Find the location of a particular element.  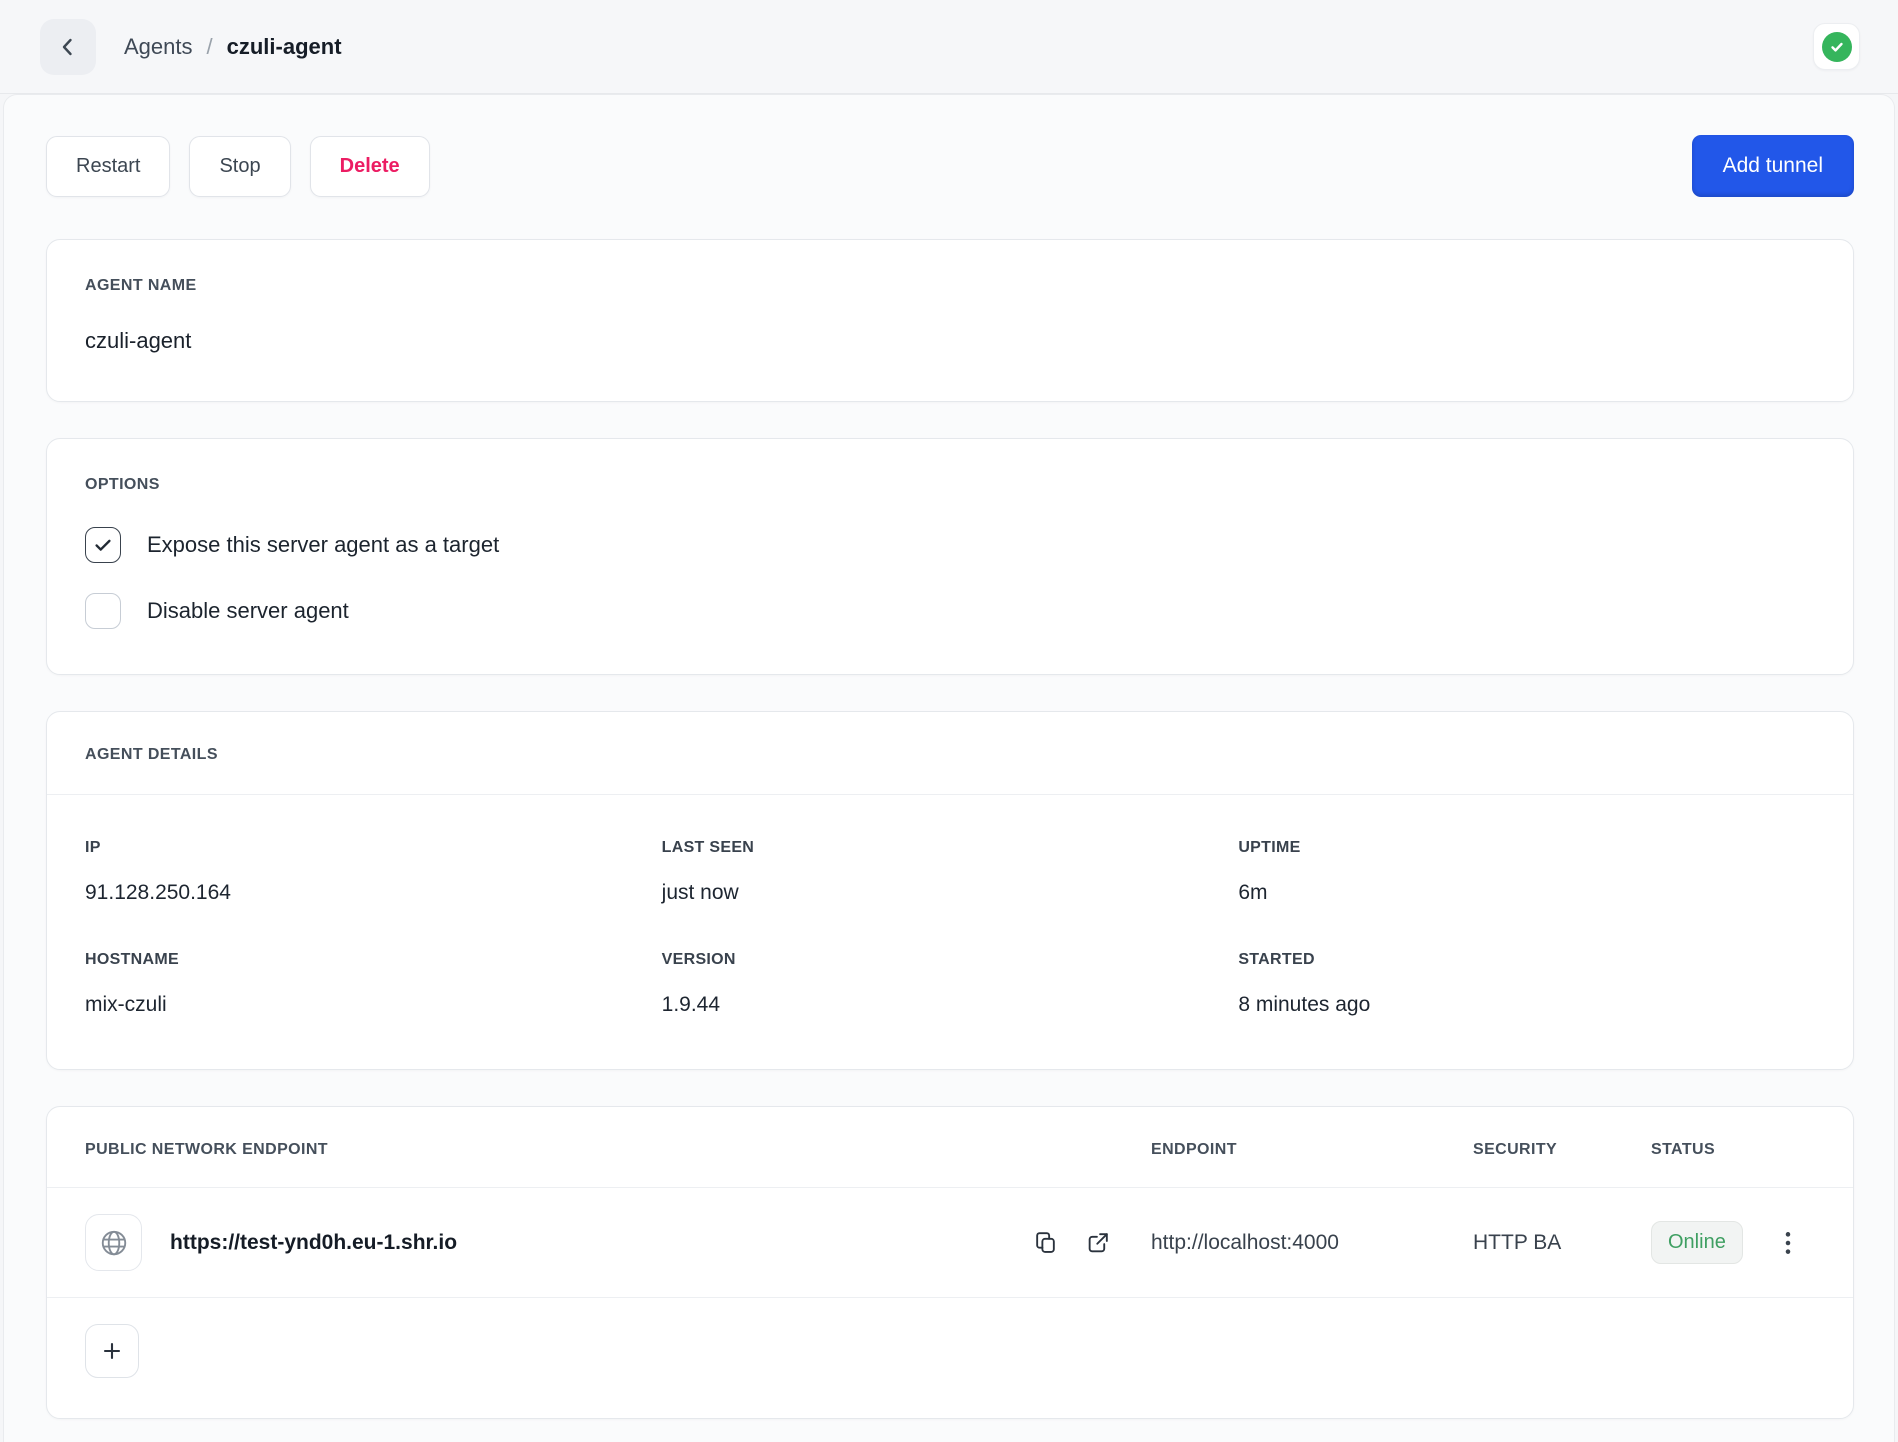

kebab-icon is located at coordinates (1788, 1243).